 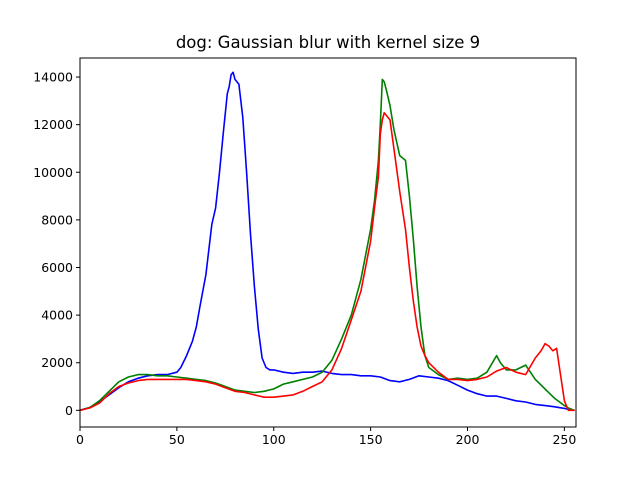 What do you see at coordinates (328, 42) in the screenshot?
I see `chart-title: dog: Gaussian blur with kernel size 9` at bounding box center [328, 42].